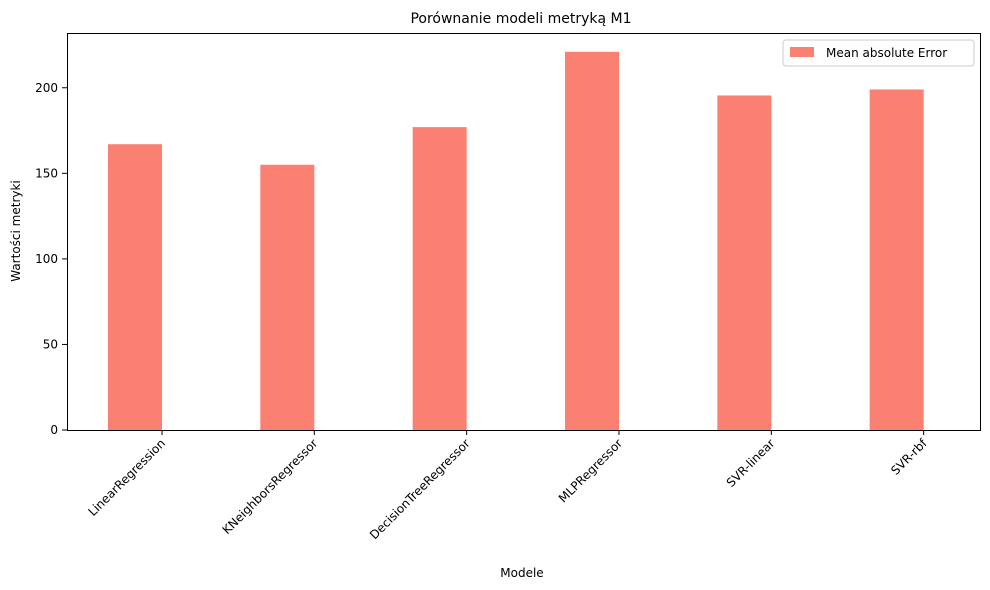 The height and width of the screenshot is (590, 990). What do you see at coordinates (521, 573) in the screenshot?
I see `x-axis-label: Modele` at bounding box center [521, 573].